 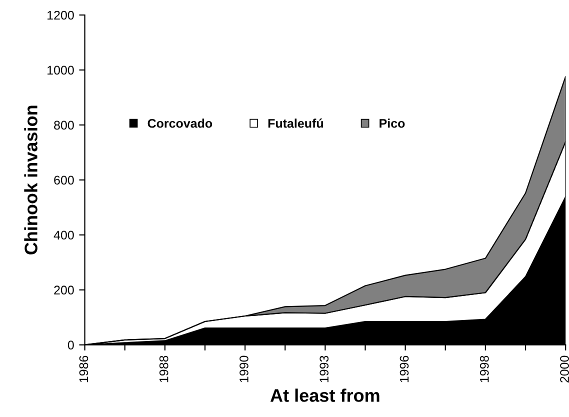 What do you see at coordinates (64, 235) in the screenshot?
I see `y-tick-label: 400` at bounding box center [64, 235].